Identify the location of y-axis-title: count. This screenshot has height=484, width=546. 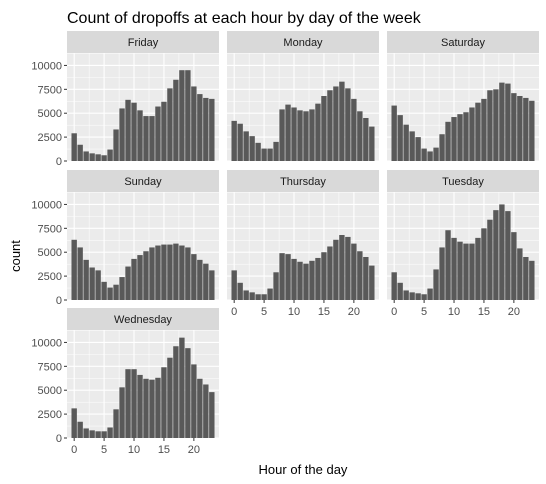
(15, 256).